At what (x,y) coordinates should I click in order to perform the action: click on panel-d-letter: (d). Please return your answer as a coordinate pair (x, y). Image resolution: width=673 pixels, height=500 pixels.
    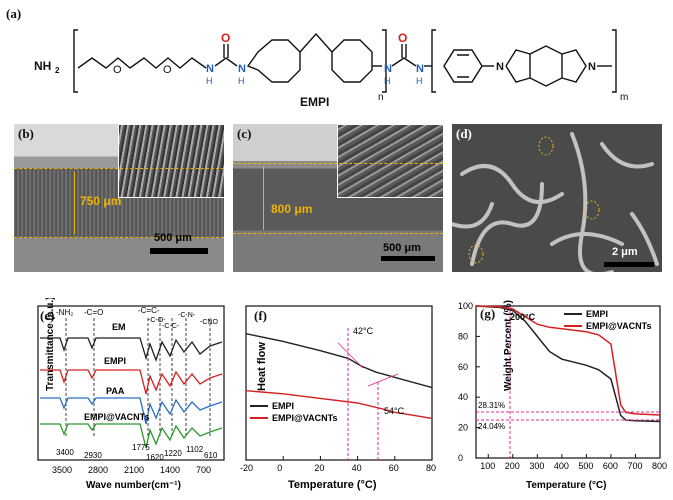
    Looking at the image, I should click on (464, 133).